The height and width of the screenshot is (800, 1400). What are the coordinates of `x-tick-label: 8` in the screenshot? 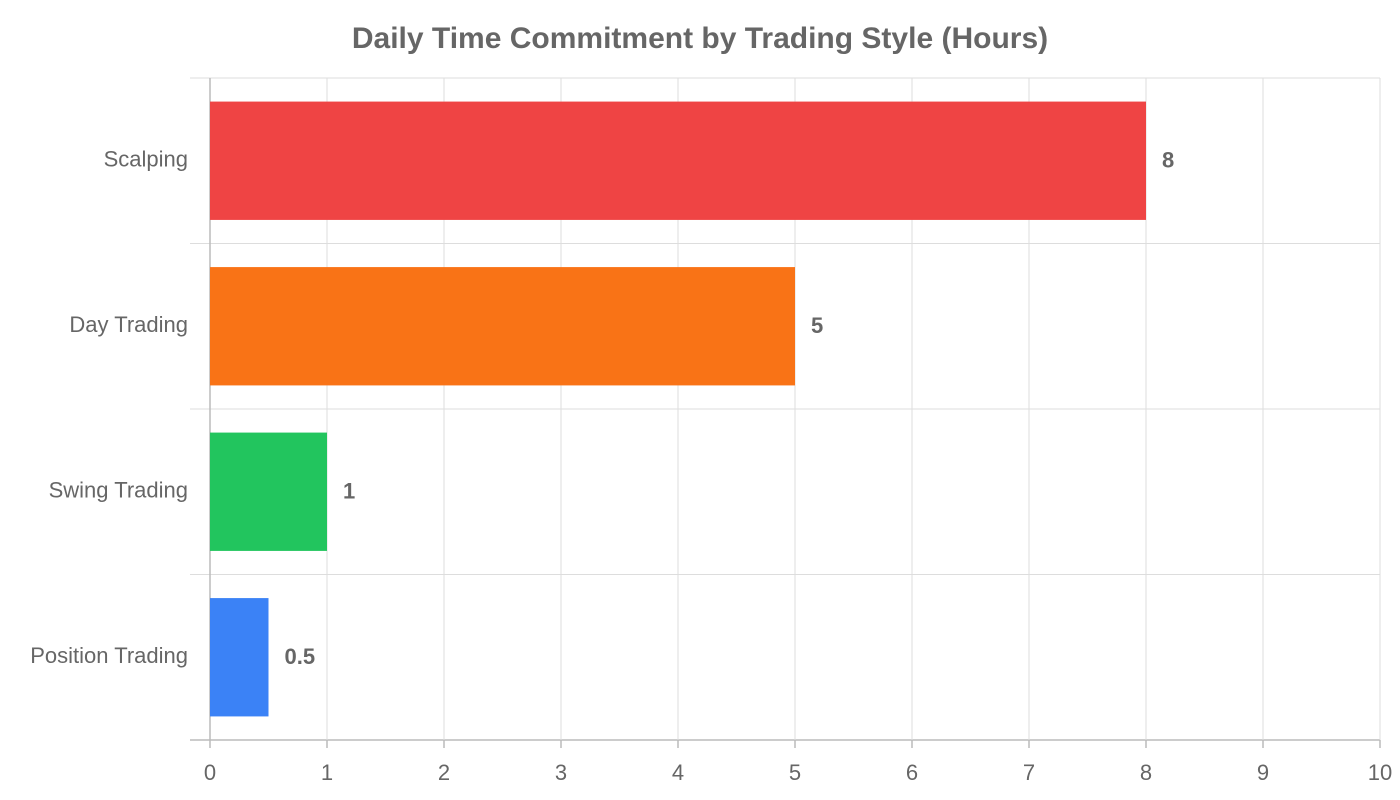 It's located at (1146, 772).